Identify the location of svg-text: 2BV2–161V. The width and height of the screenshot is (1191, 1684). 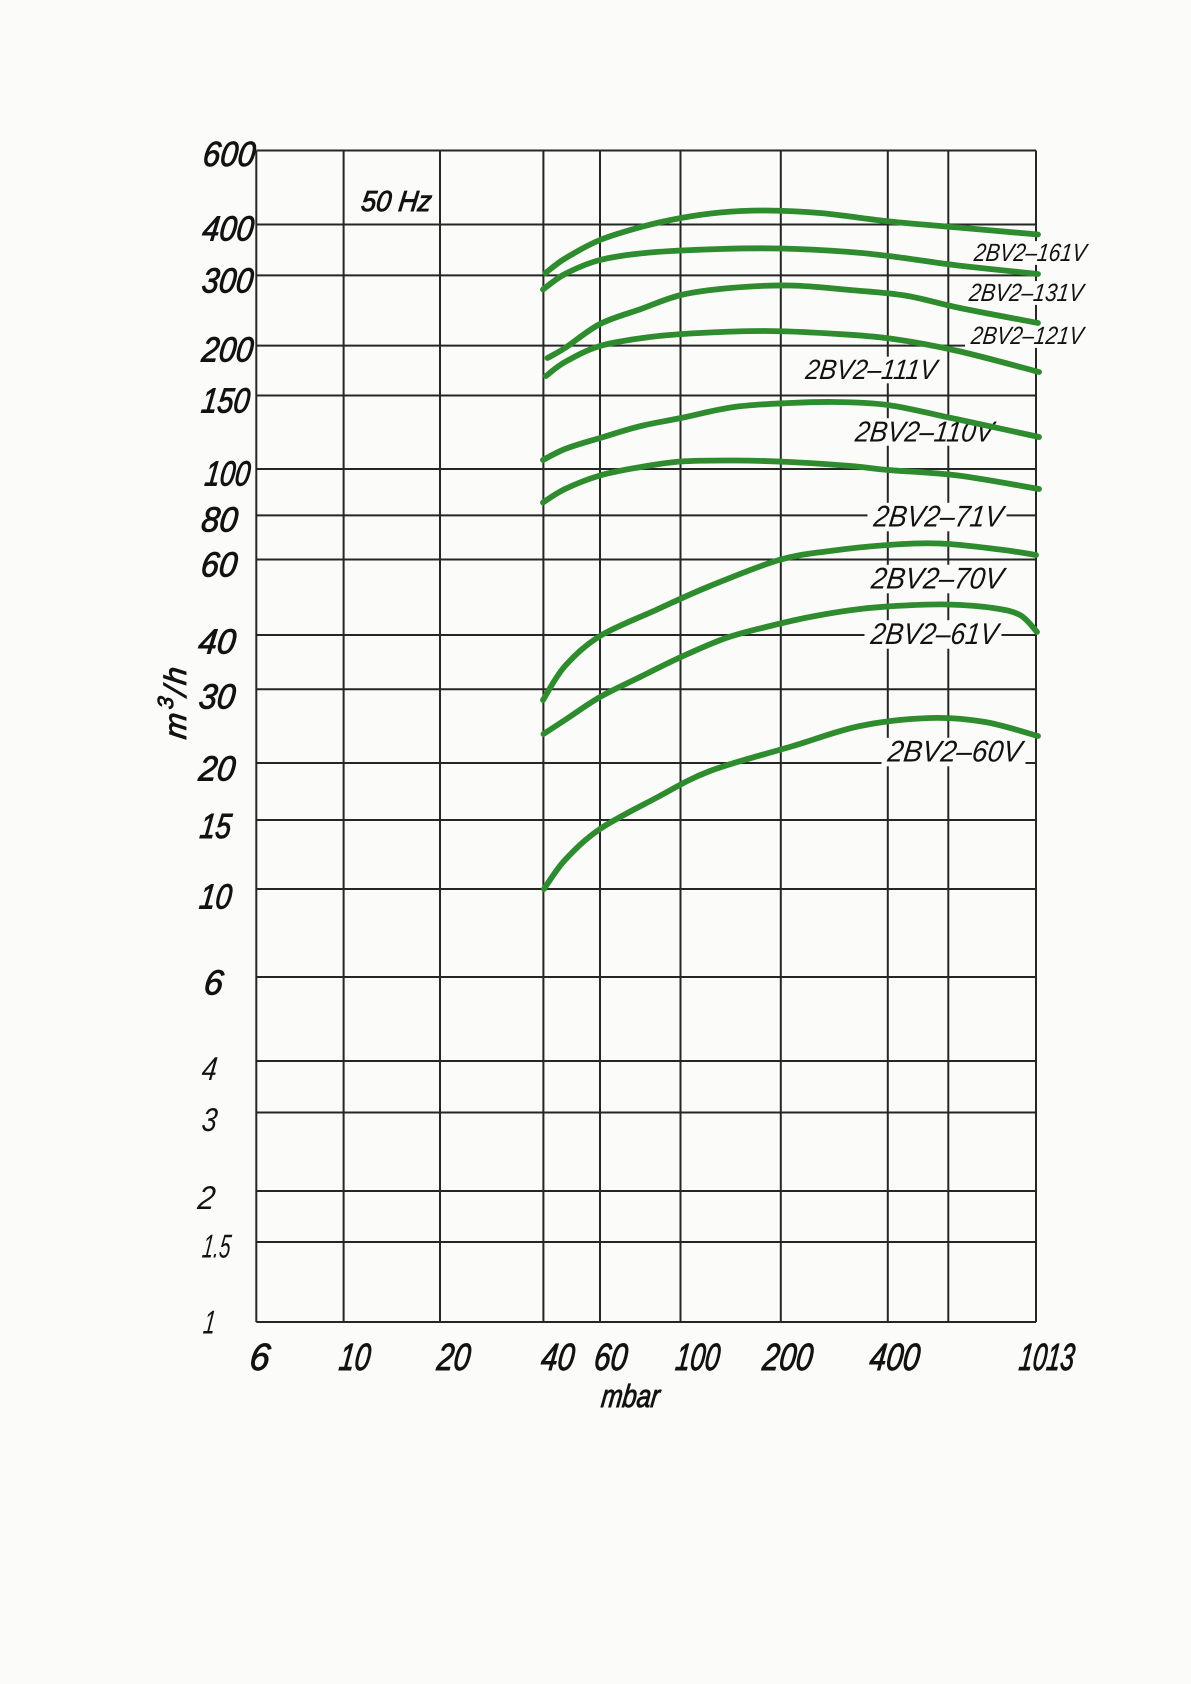
(1031, 253).